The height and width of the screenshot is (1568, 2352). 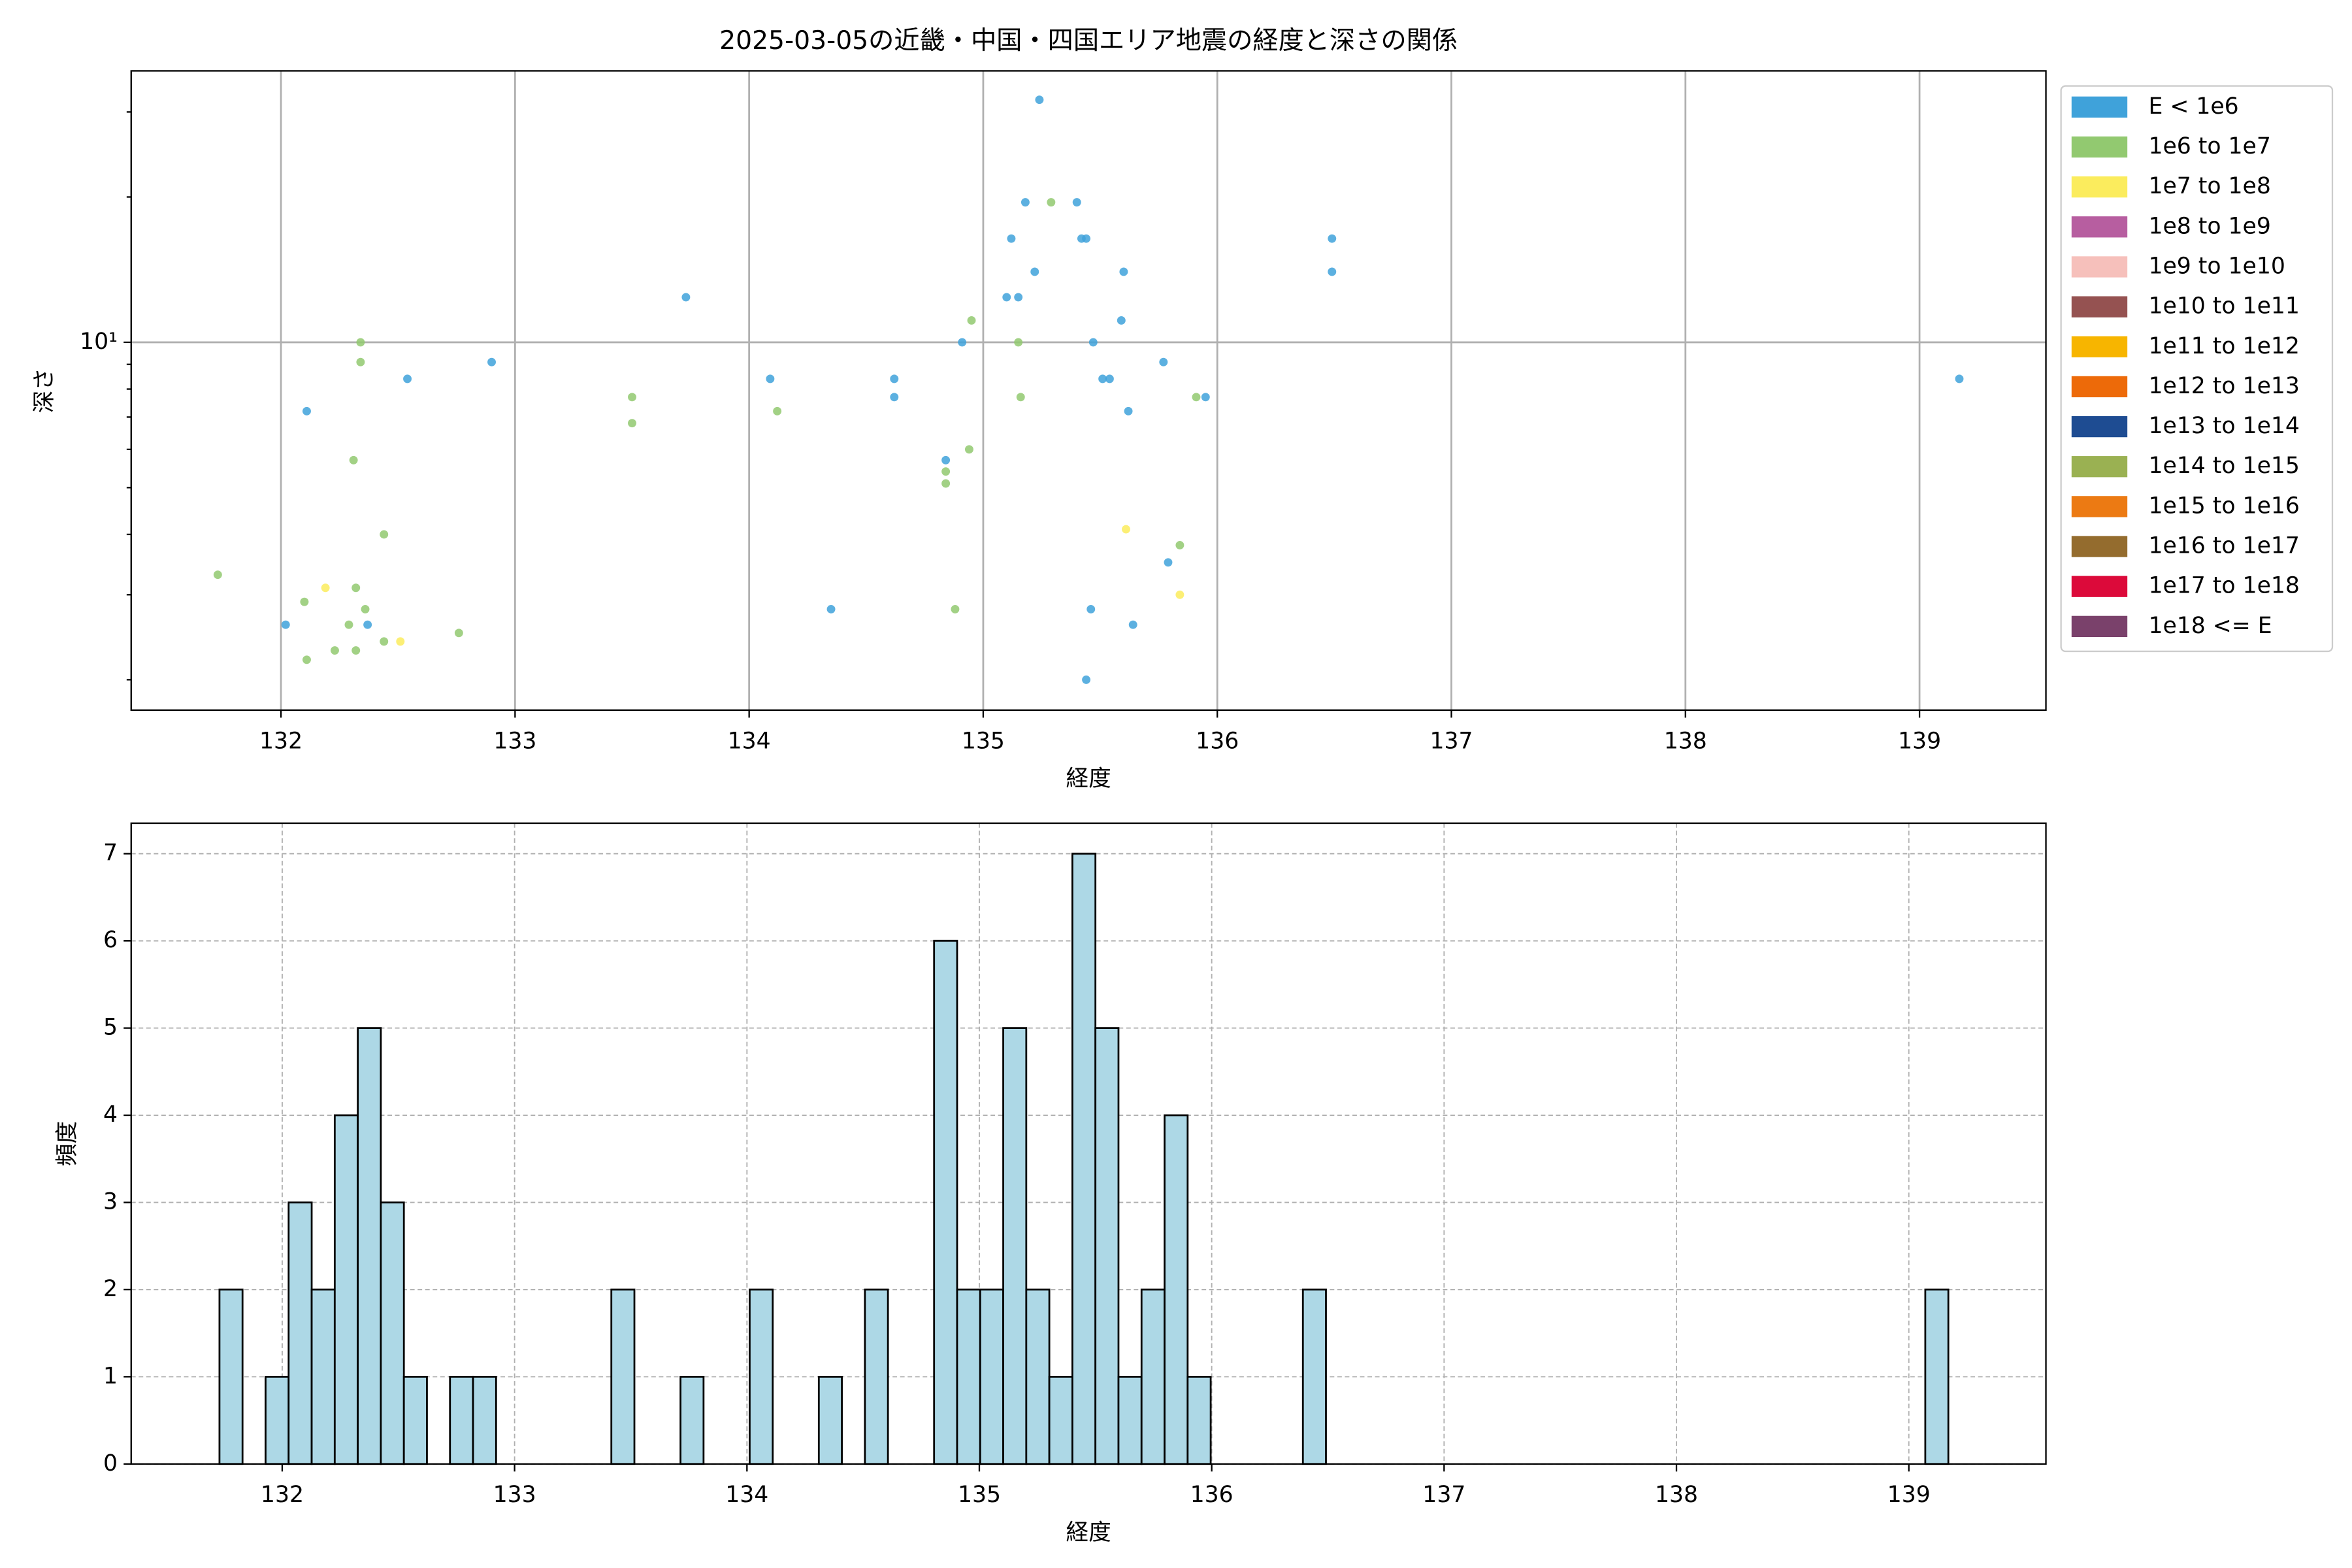 What do you see at coordinates (99, 342) in the screenshot?
I see `y-tick-label: 10¹` at bounding box center [99, 342].